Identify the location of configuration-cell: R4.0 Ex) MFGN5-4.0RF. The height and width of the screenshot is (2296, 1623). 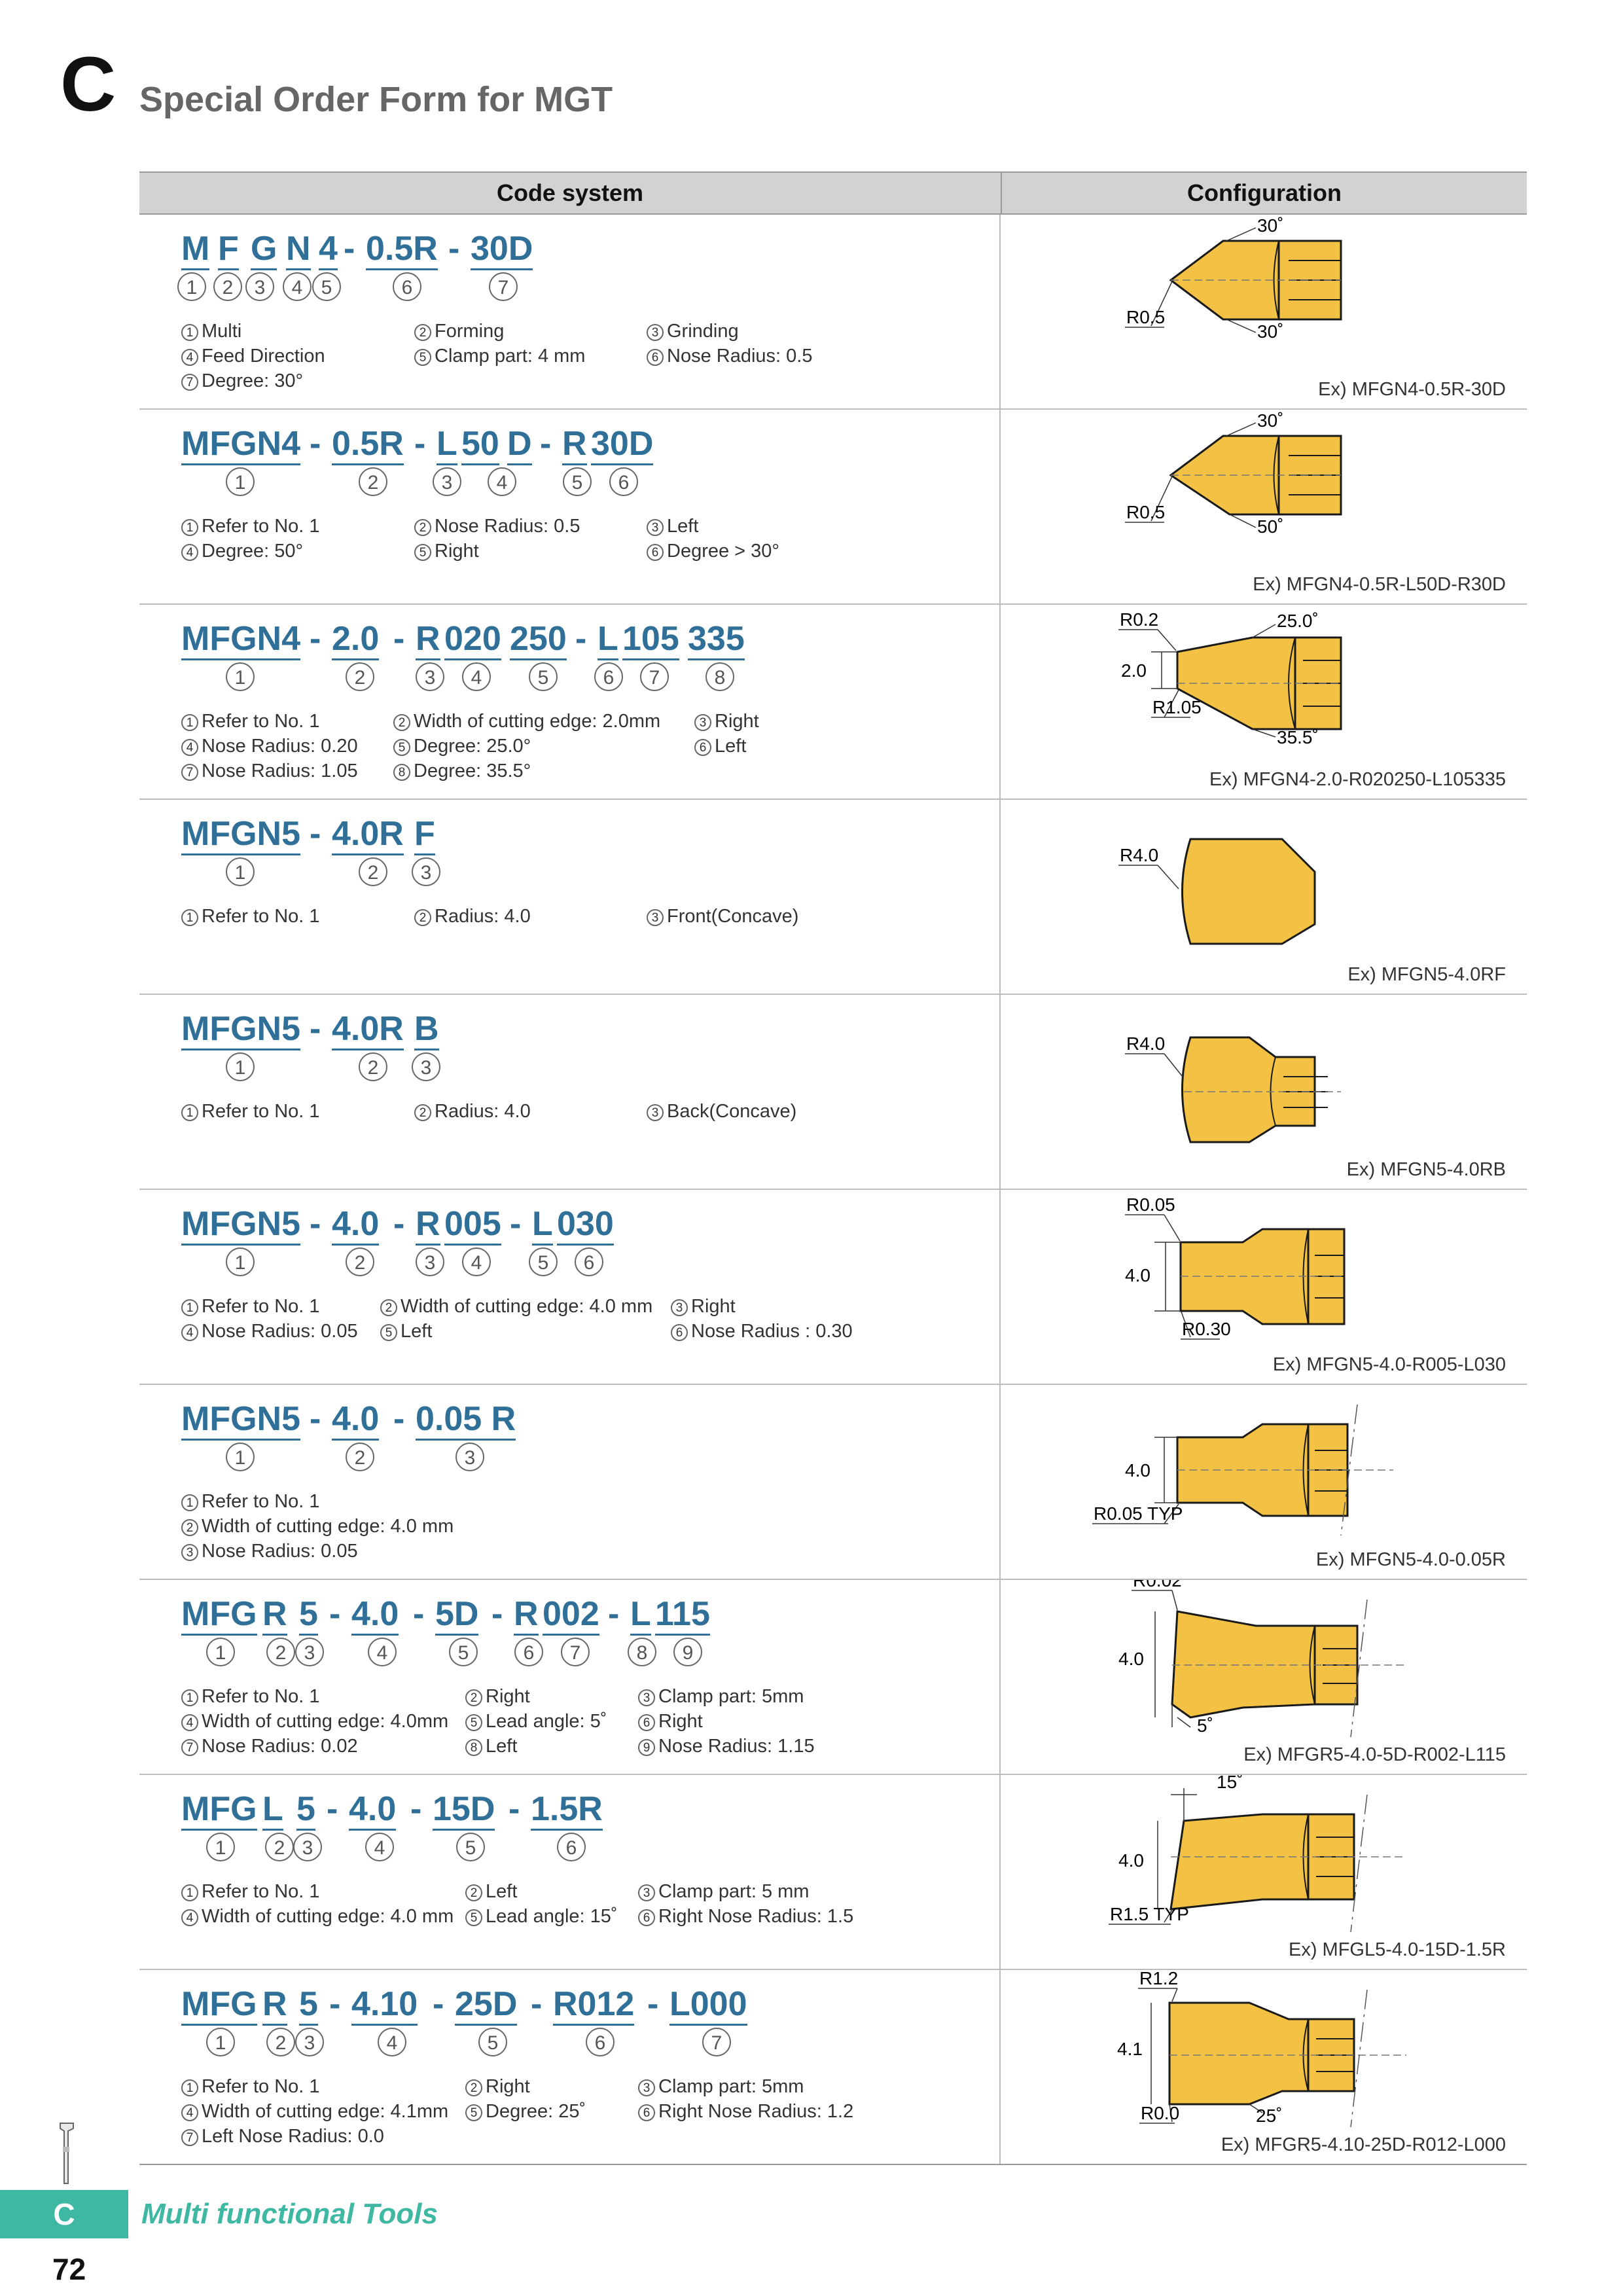
(1264, 897).